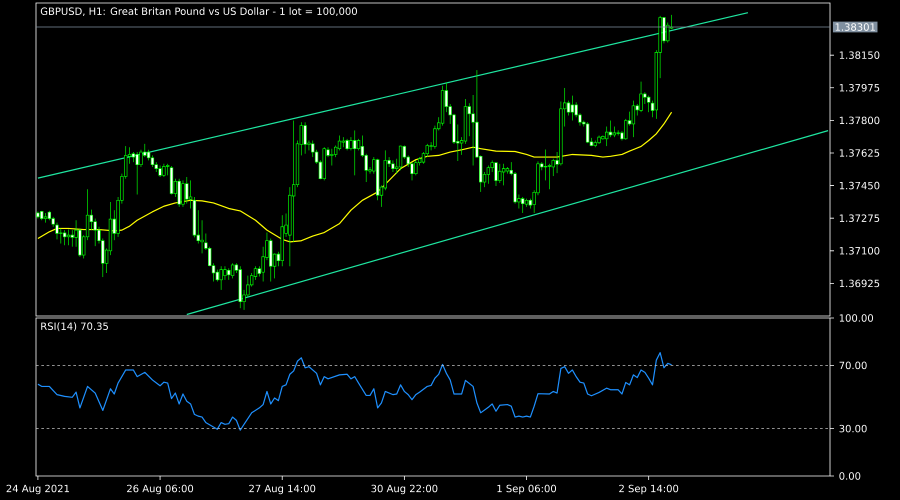 The width and height of the screenshot is (900, 500). I want to click on x-tick-label: 27 Aug 14:00, so click(282, 489).